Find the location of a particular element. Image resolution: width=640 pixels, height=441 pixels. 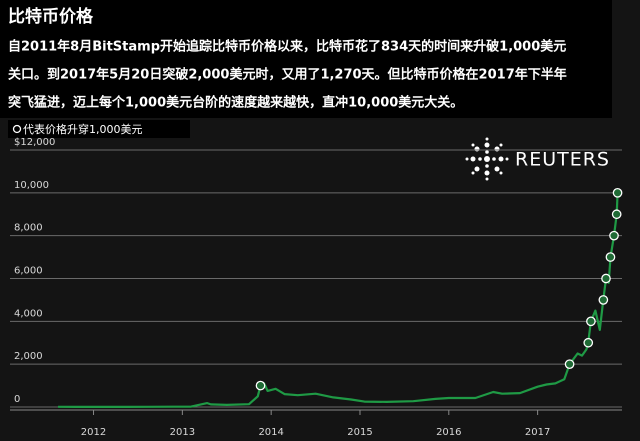

x-tick-label: 2015 is located at coordinates (359, 432).